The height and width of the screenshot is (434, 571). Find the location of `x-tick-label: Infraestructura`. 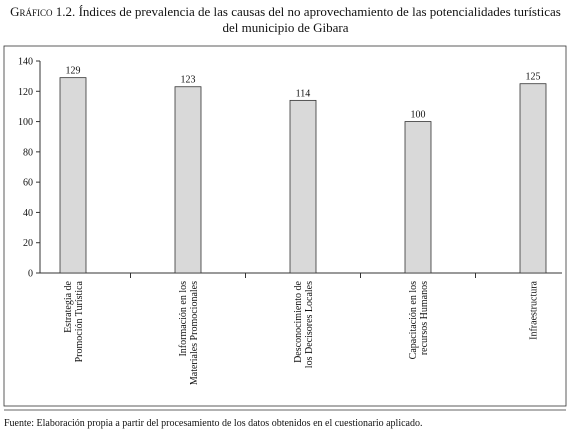

x-tick-label: Infraestructura is located at coordinates (534, 309).